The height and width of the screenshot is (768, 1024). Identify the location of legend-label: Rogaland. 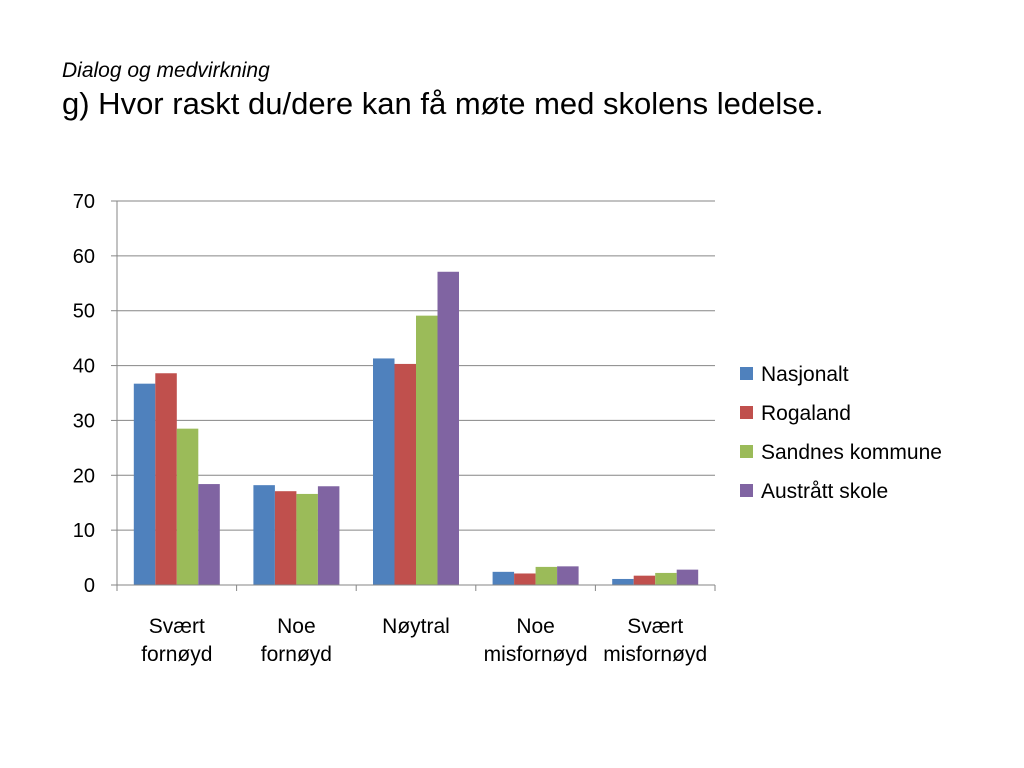
(806, 413).